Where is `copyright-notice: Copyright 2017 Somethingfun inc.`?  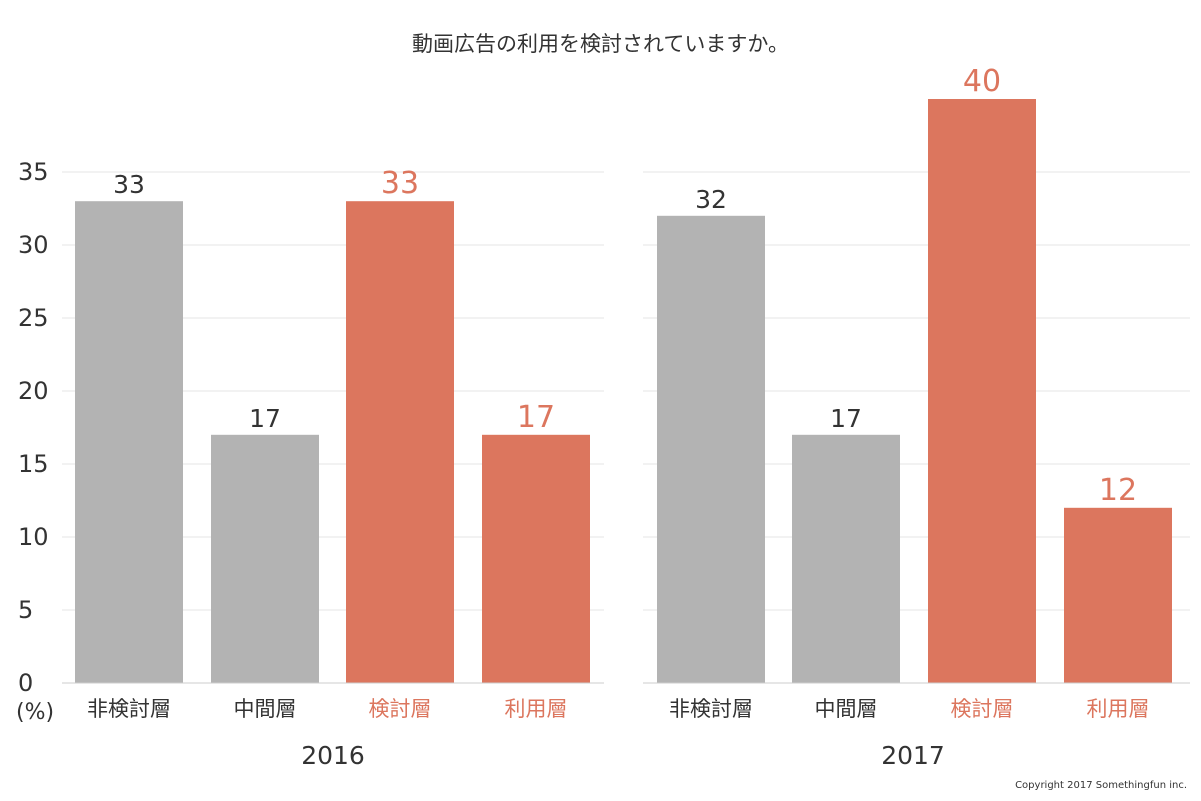 copyright-notice: Copyright 2017 Somethingfun inc. is located at coordinates (1101, 785).